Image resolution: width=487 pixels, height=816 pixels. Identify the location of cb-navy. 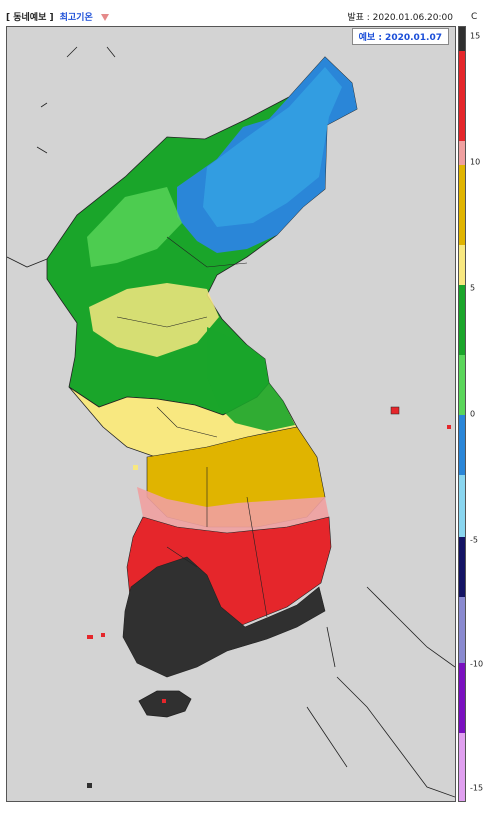
(462, 567).